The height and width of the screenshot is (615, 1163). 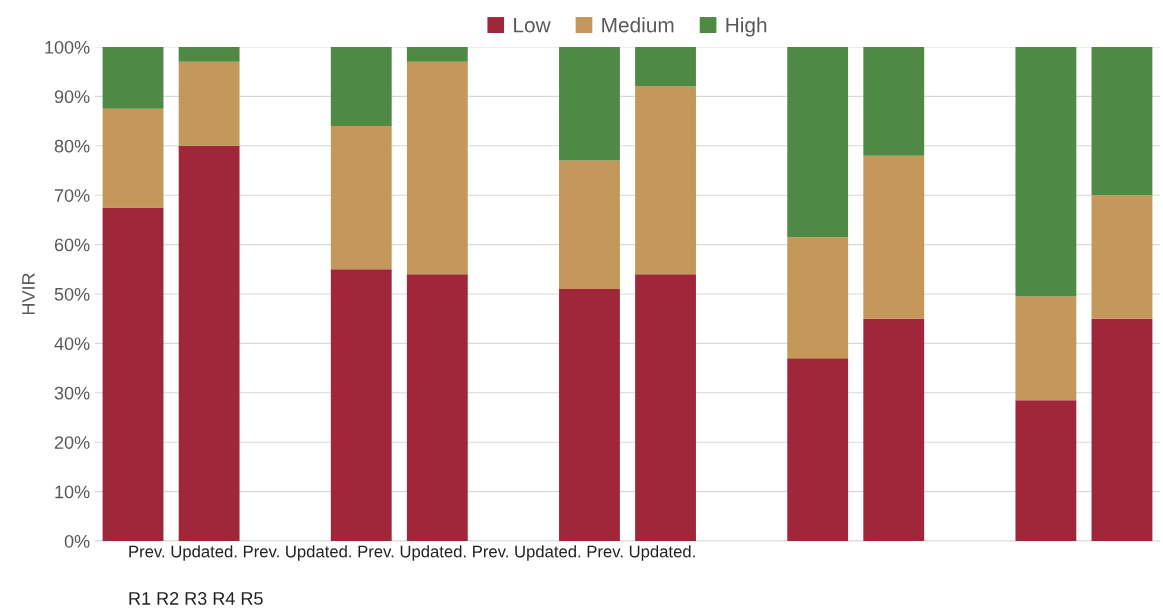 What do you see at coordinates (72, 245) in the screenshot?
I see `y-tick-label: 60%` at bounding box center [72, 245].